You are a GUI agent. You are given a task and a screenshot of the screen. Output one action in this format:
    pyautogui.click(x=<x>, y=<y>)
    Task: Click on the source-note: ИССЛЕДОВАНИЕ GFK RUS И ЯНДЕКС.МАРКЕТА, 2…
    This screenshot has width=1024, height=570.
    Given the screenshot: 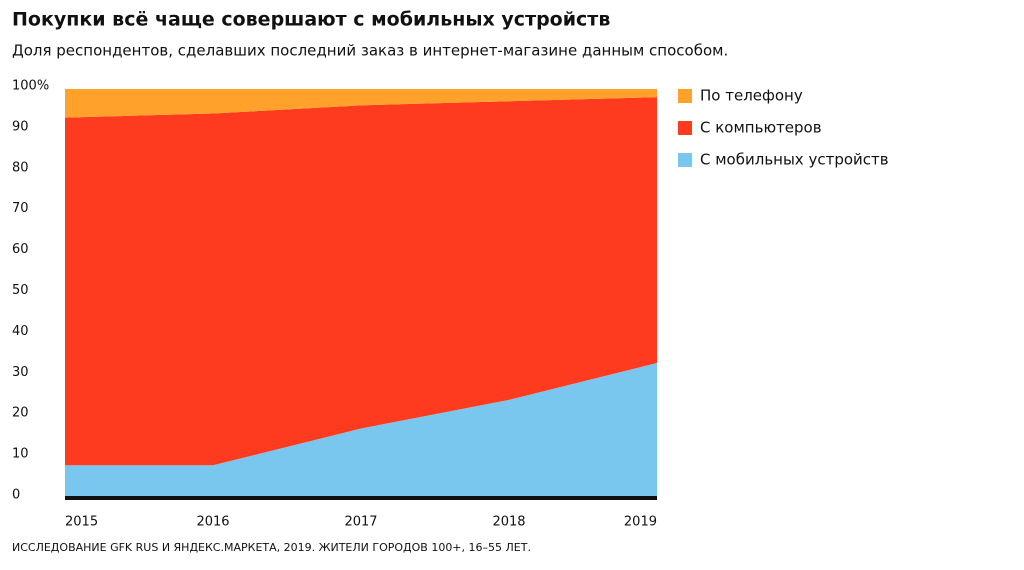 What is the action you would take?
    pyautogui.click(x=271, y=547)
    